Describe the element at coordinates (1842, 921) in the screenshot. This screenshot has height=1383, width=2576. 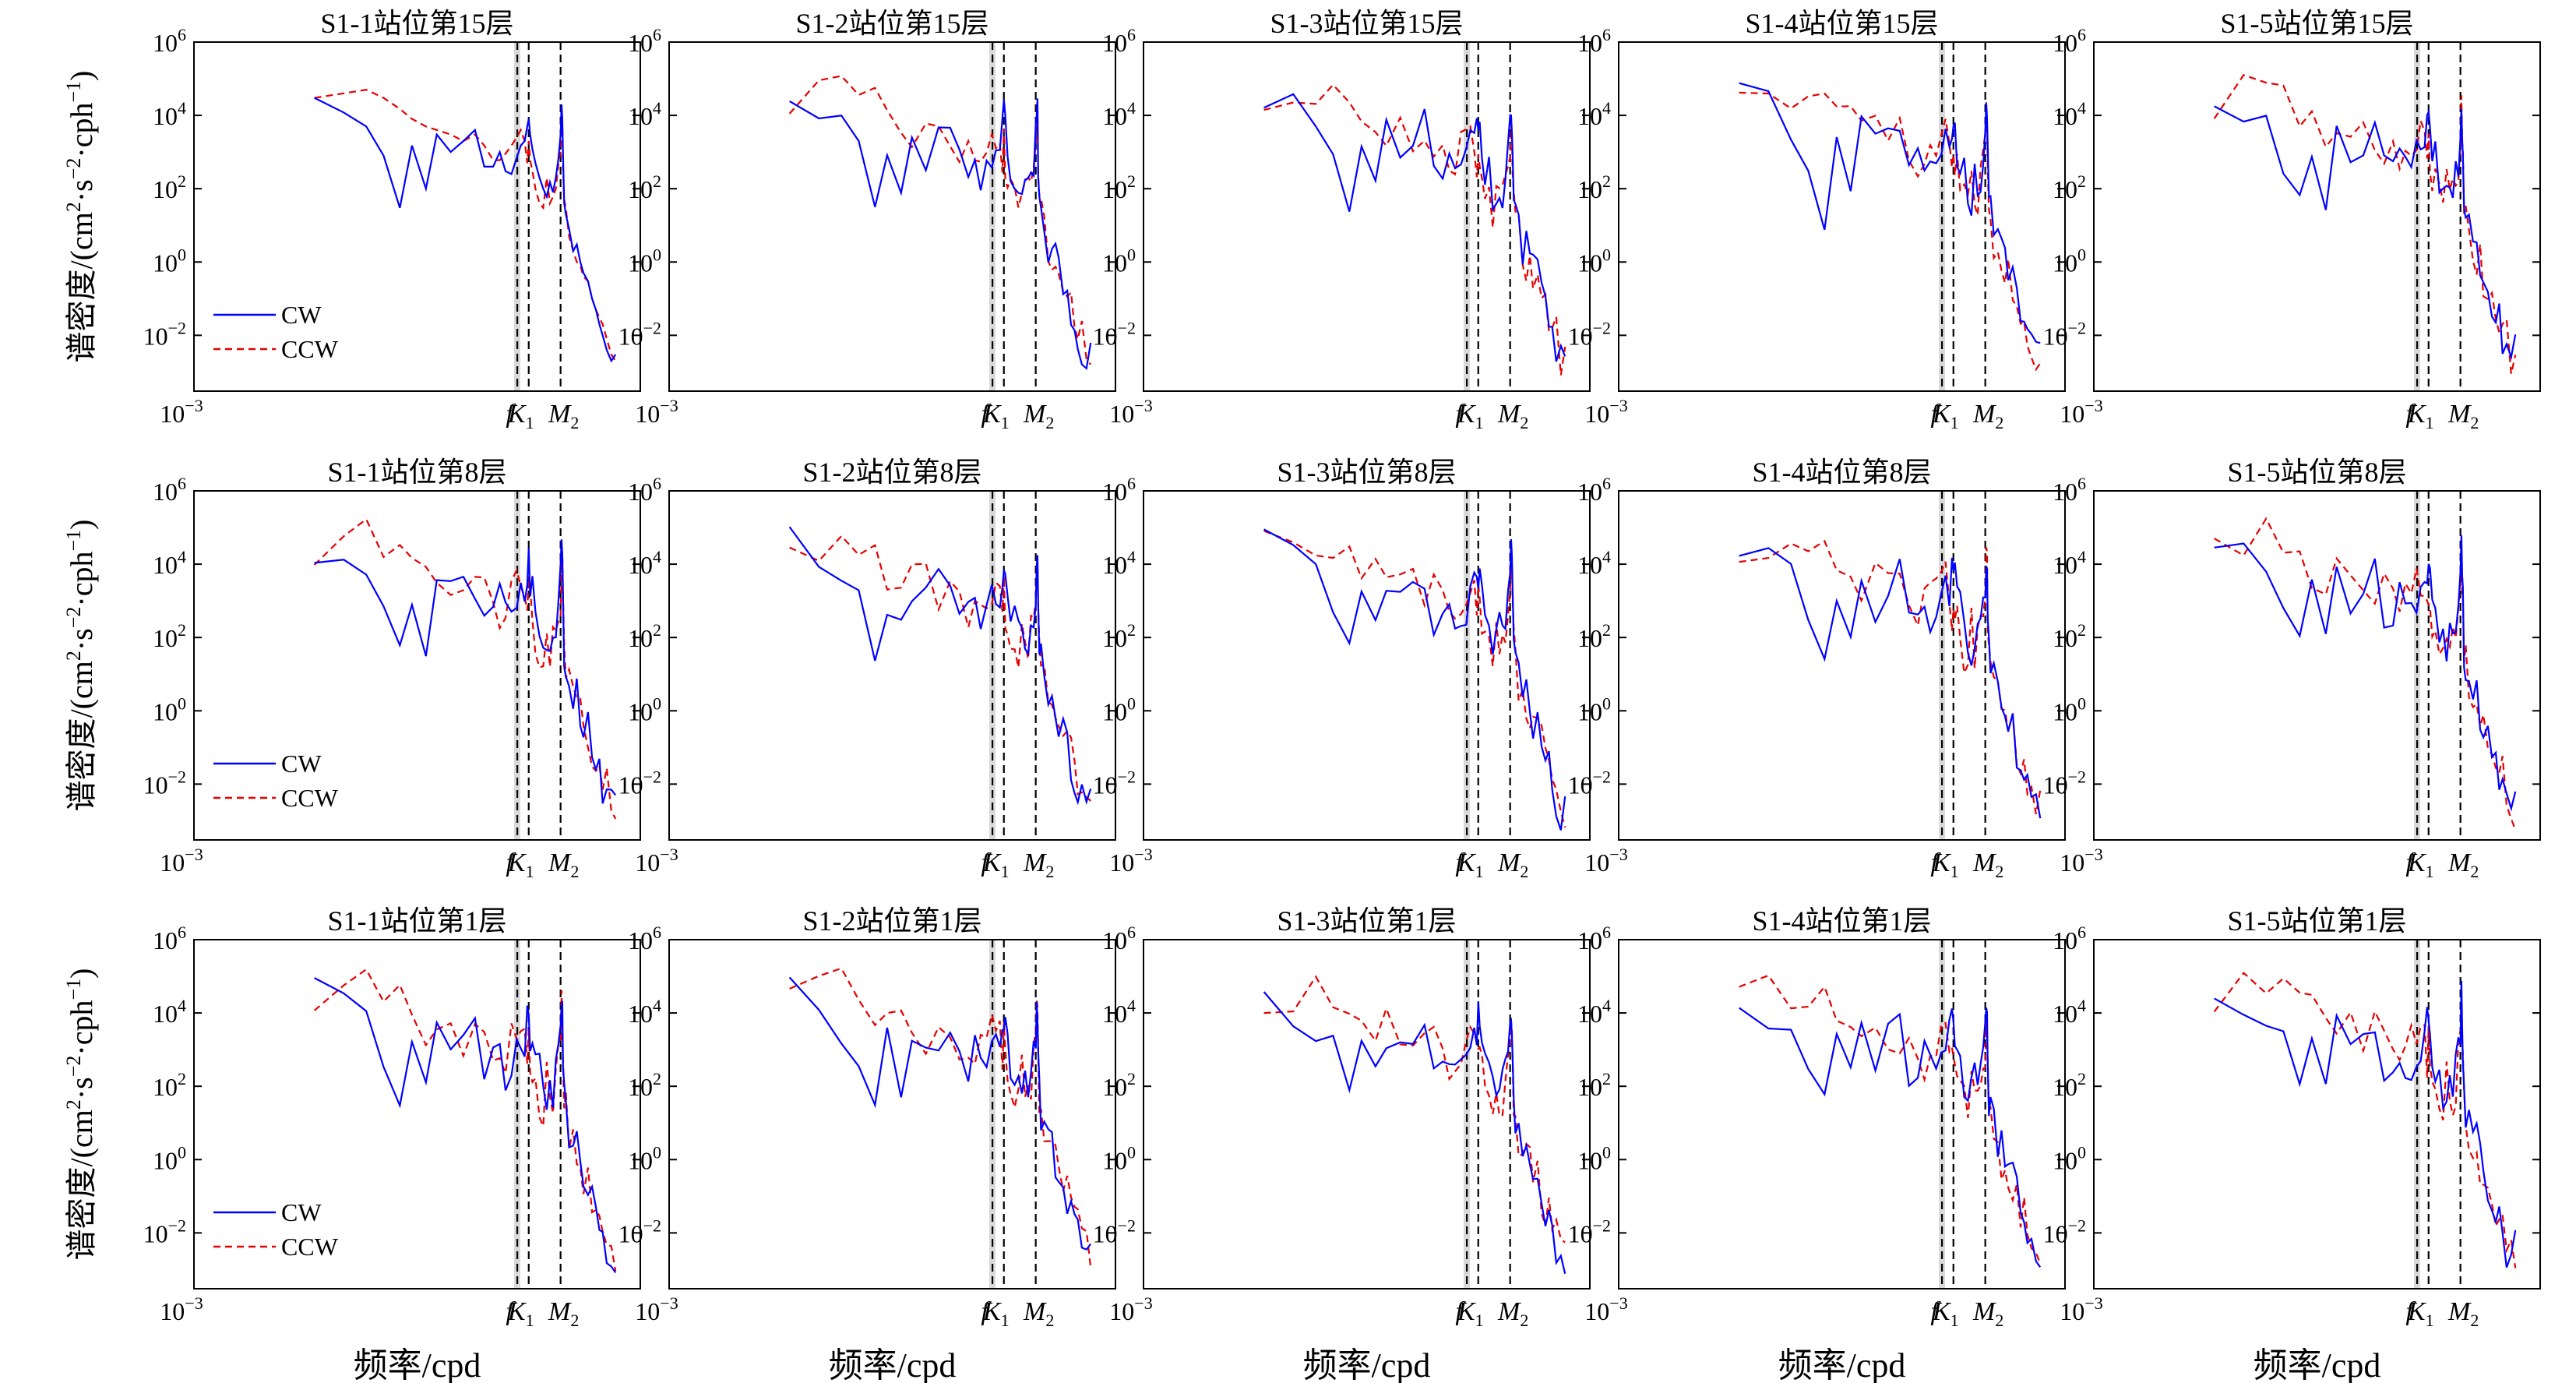
I see `panel-title: S1-4站位第1层` at that location.